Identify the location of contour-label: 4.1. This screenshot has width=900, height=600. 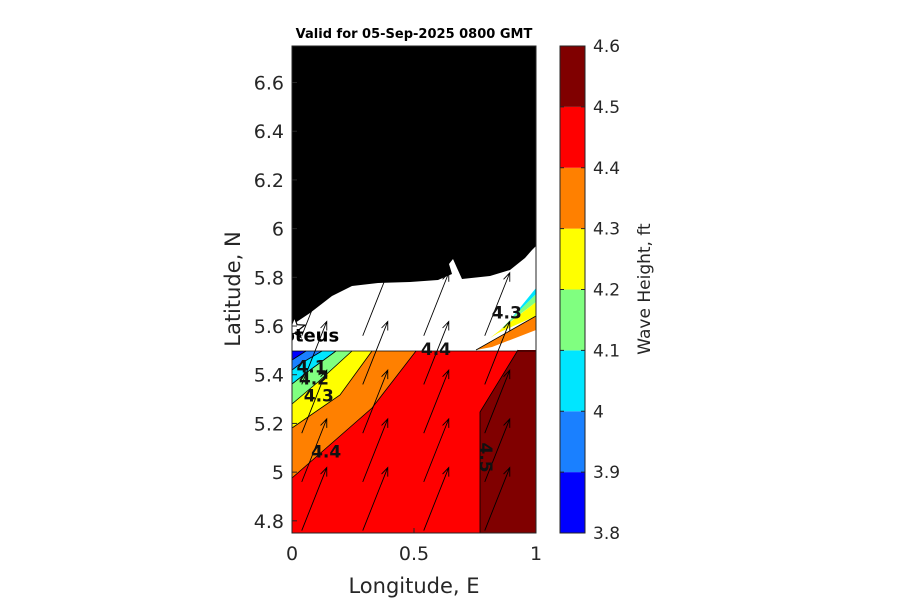
(311, 367).